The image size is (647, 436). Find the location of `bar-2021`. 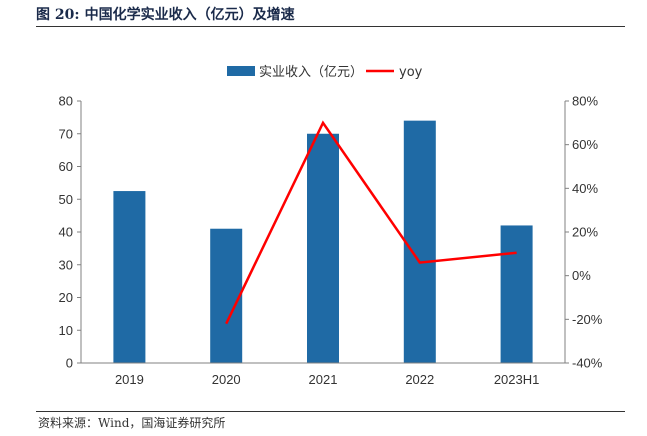

bar-2021 is located at coordinates (323, 248).